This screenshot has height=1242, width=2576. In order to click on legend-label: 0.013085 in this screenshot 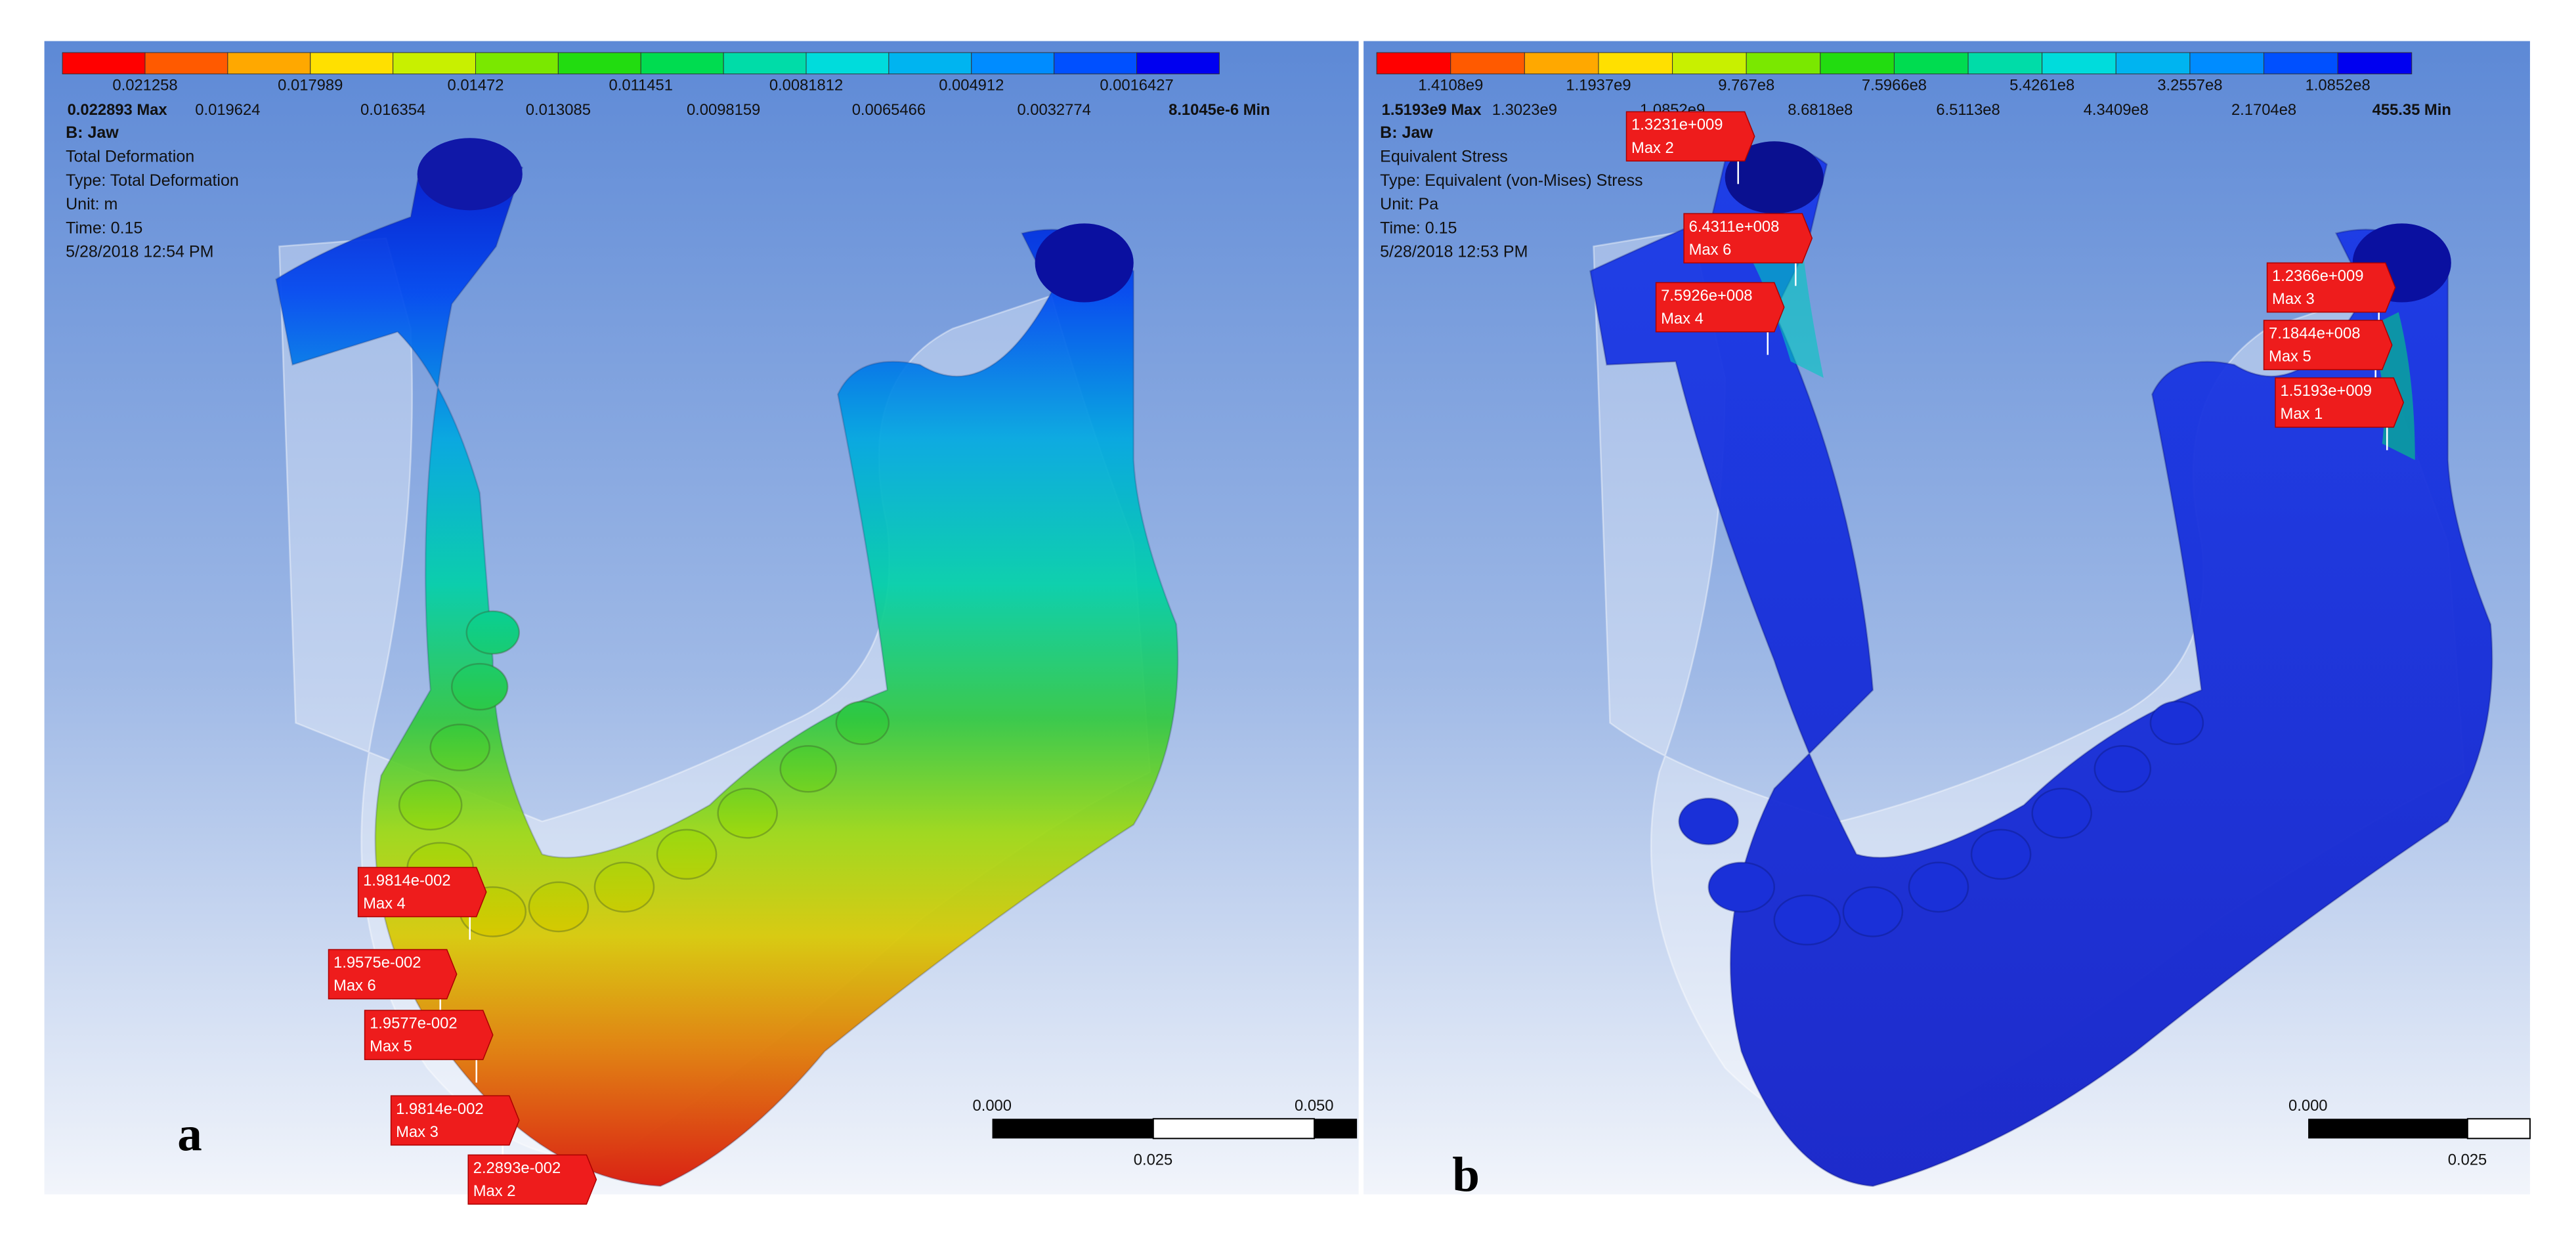, I will do `click(558, 110)`.